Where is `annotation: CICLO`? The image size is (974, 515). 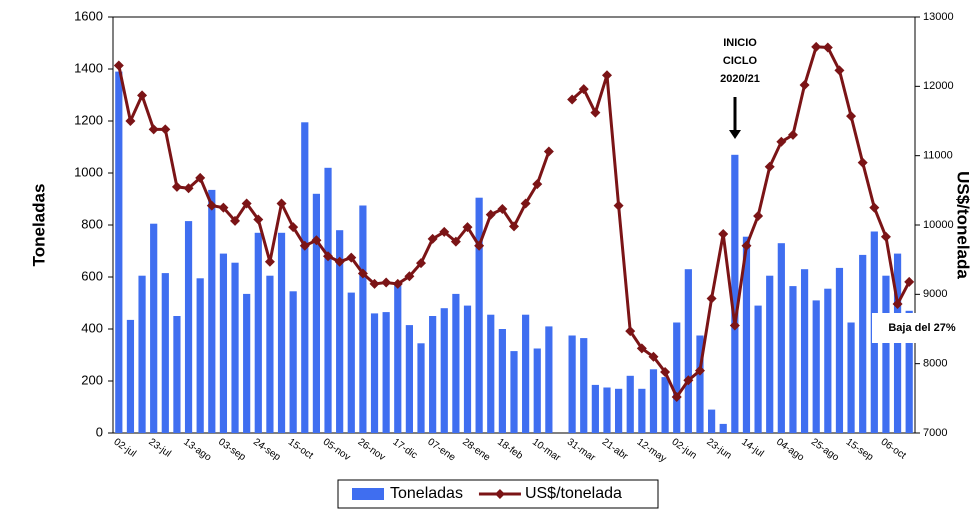 annotation: CICLO is located at coordinates (740, 61).